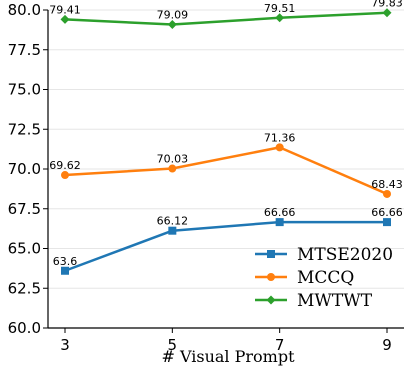 The height and width of the screenshot is (370, 410). I want to click on legend: MTSE2020 MCCQ MWTWT, so click(324, 278).